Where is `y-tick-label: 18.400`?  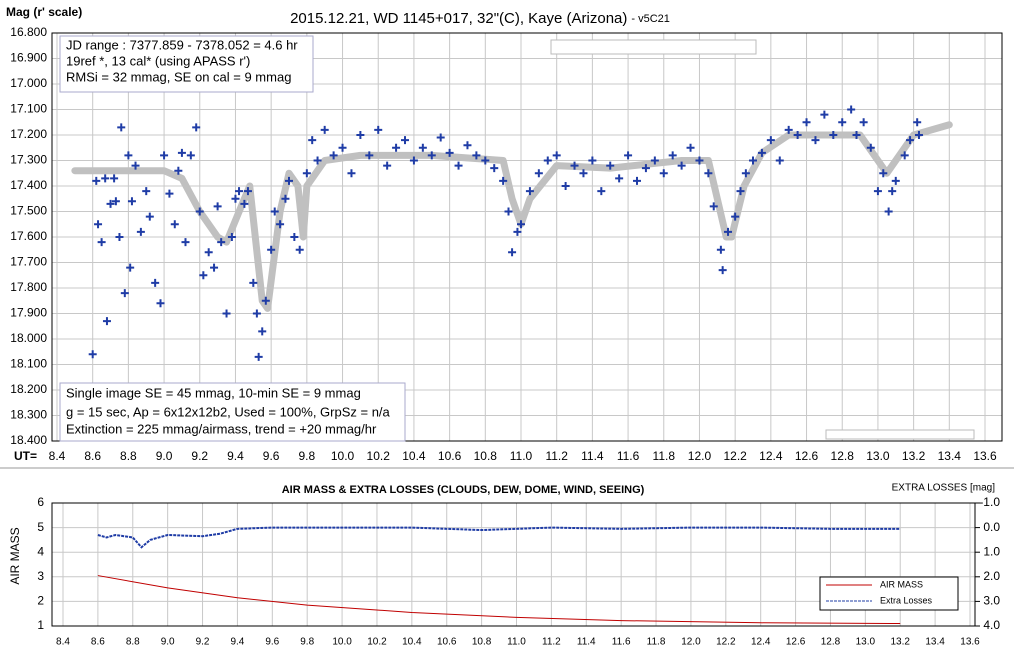 y-tick-label: 18.400 is located at coordinates (28, 440).